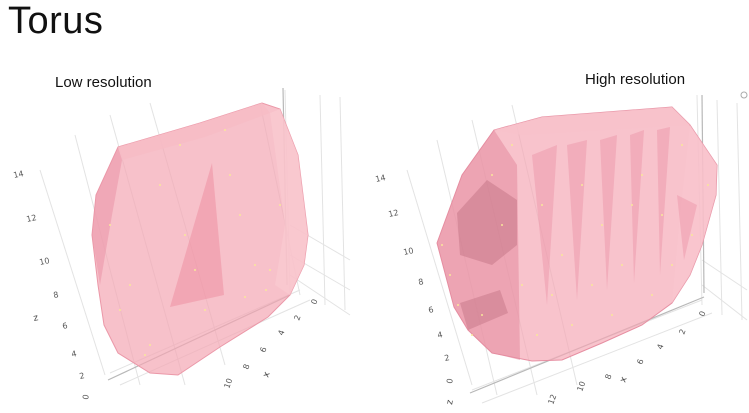 The width and height of the screenshot is (749, 413). What do you see at coordinates (103, 82) in the screenshot?
I see `panel-label-low-resolution: Low resolution` at bounding box center [103, 82].